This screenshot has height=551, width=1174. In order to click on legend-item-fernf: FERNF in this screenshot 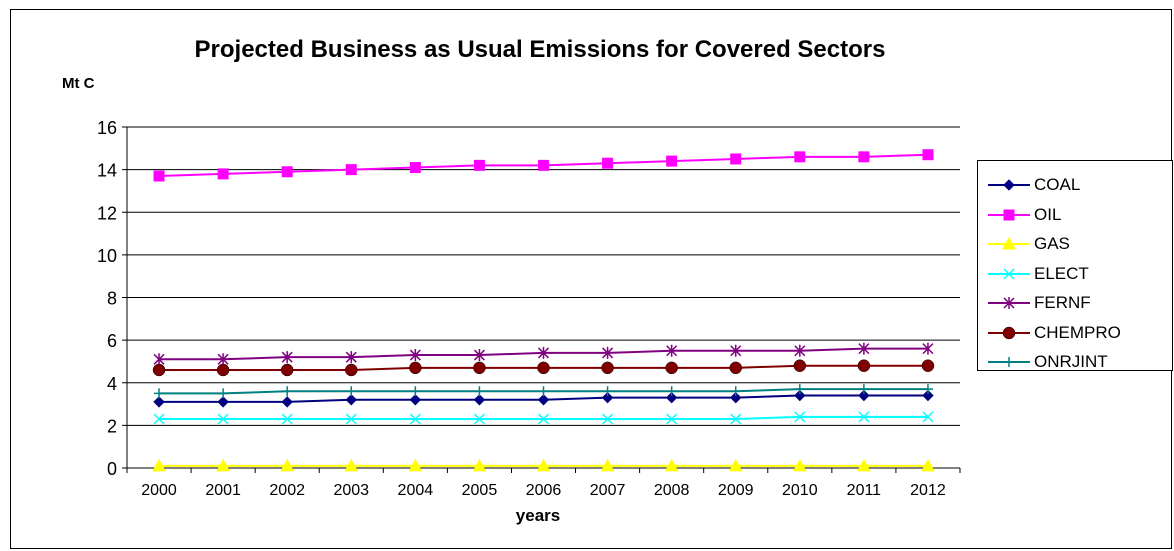, I will do `click(1079, 303)`.